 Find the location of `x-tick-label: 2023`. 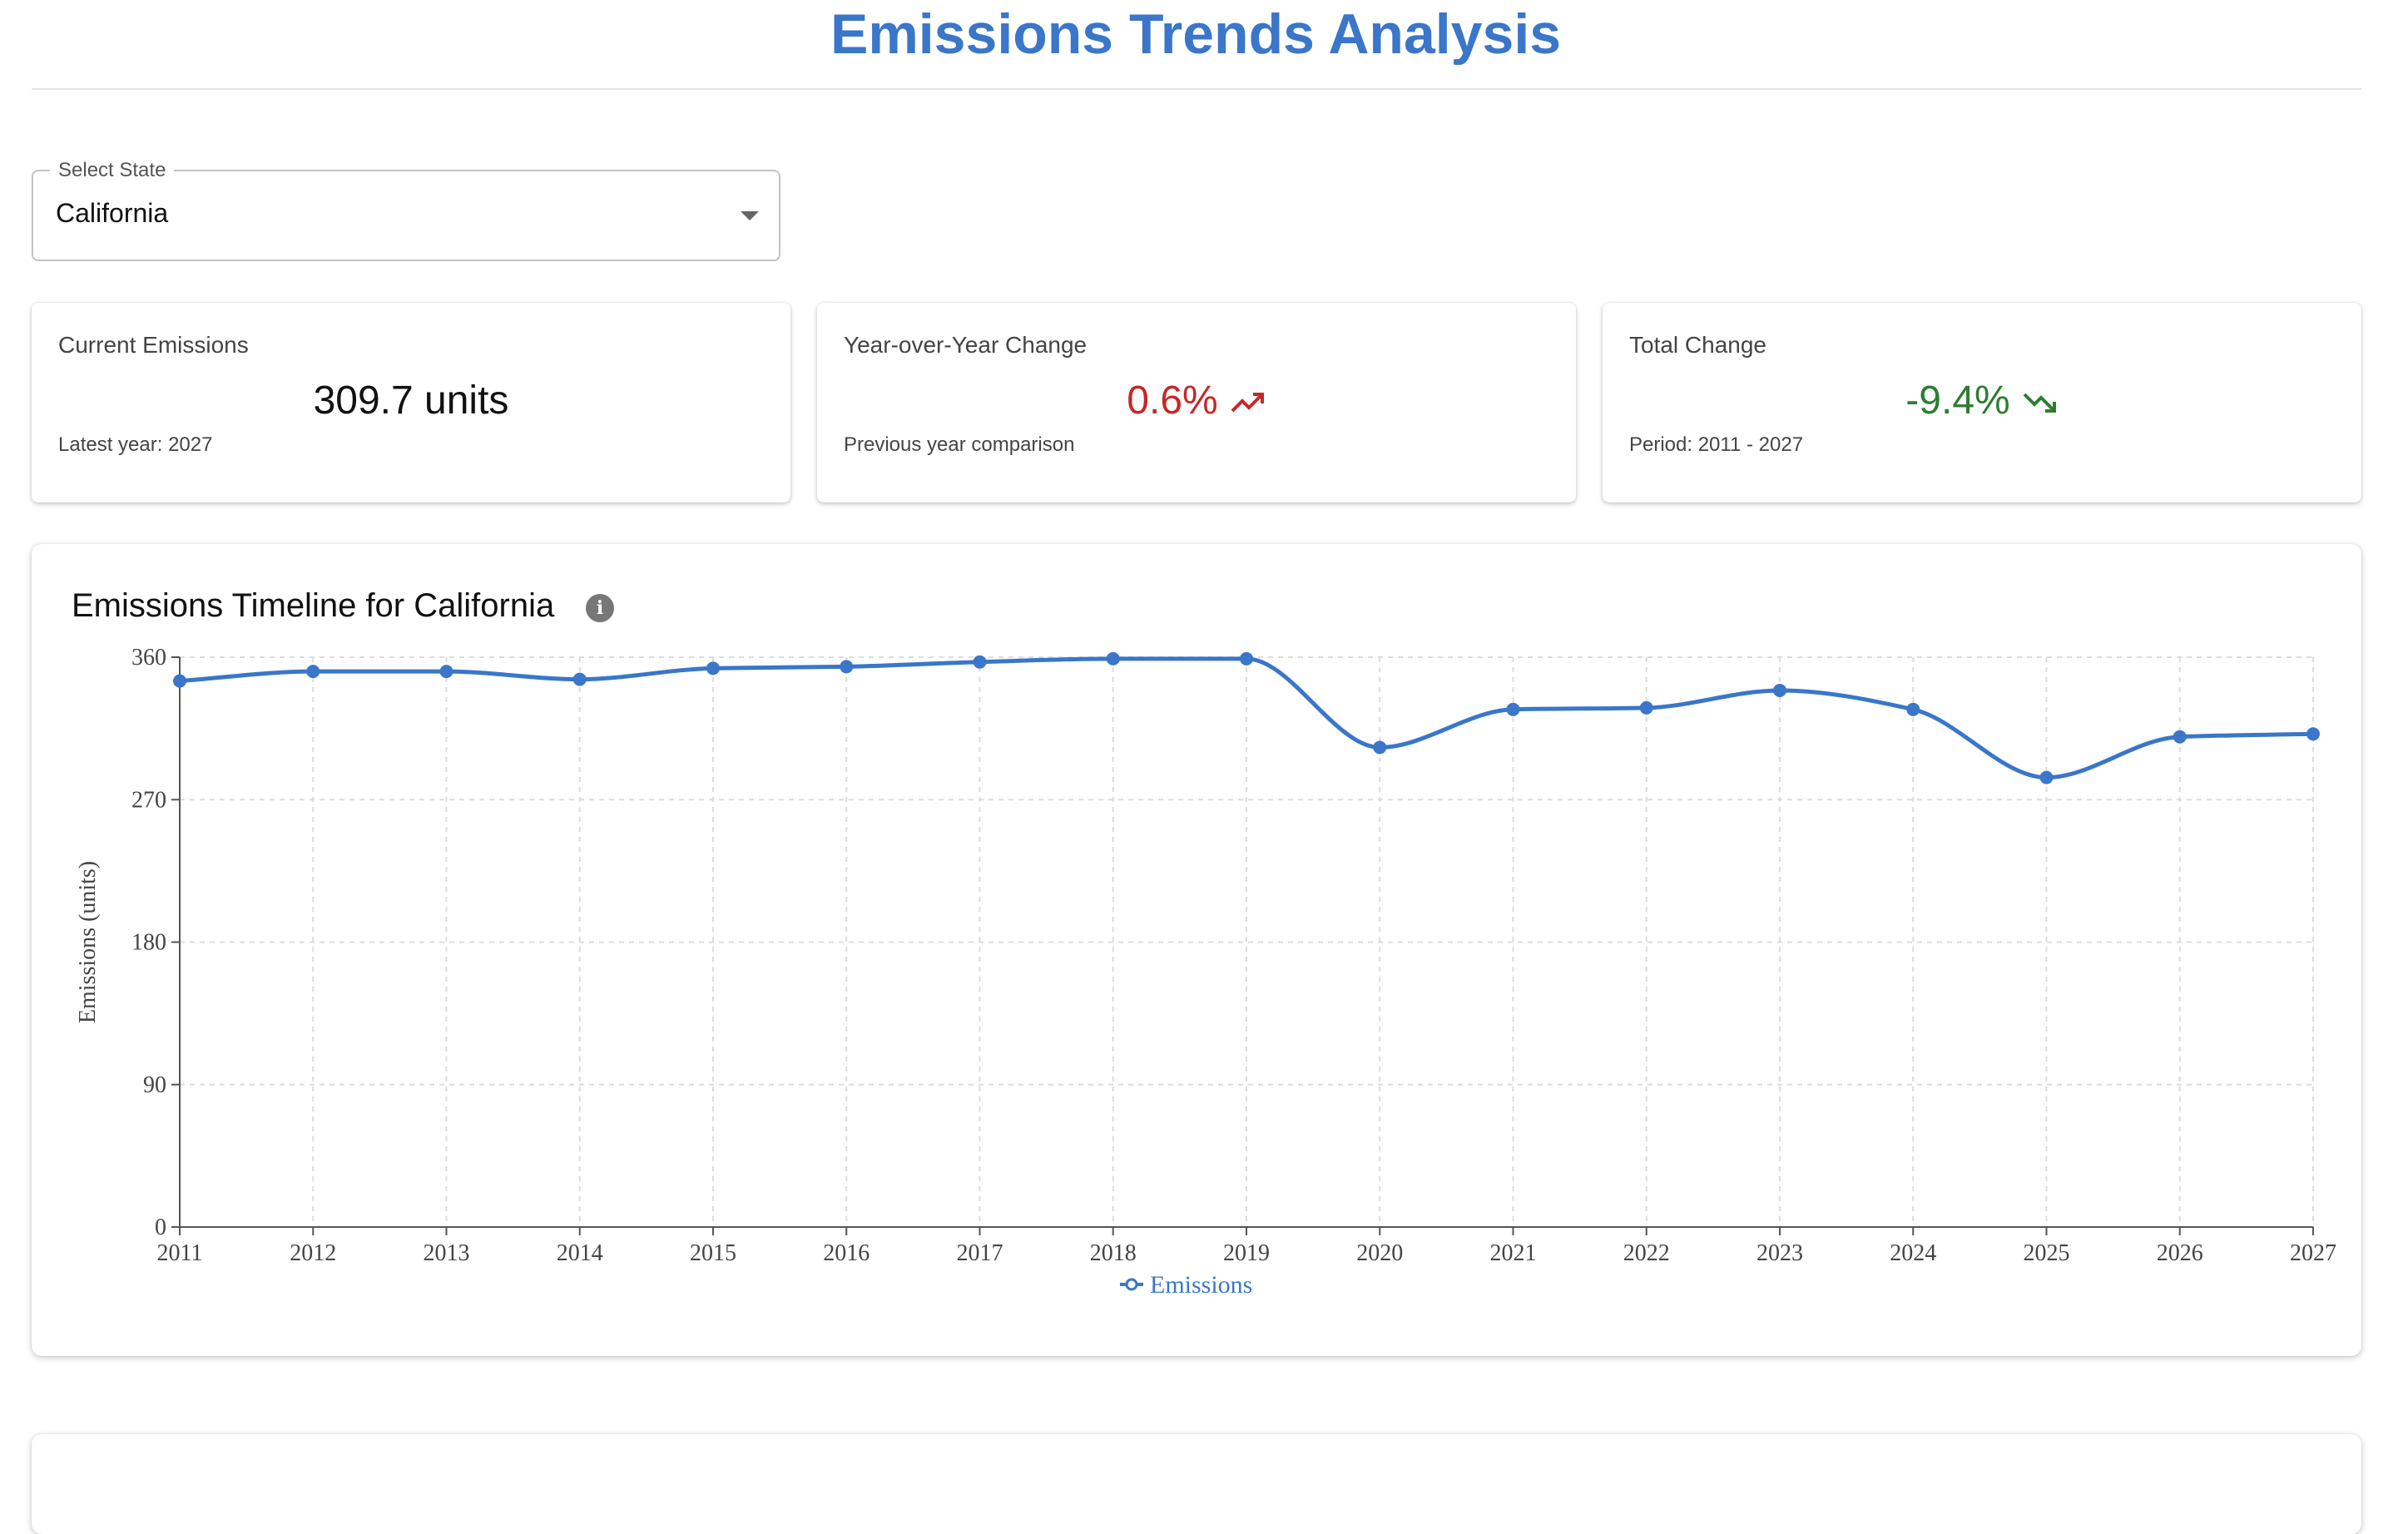

x-tick-label: 2023 is located at coordinates (1779, 1253).